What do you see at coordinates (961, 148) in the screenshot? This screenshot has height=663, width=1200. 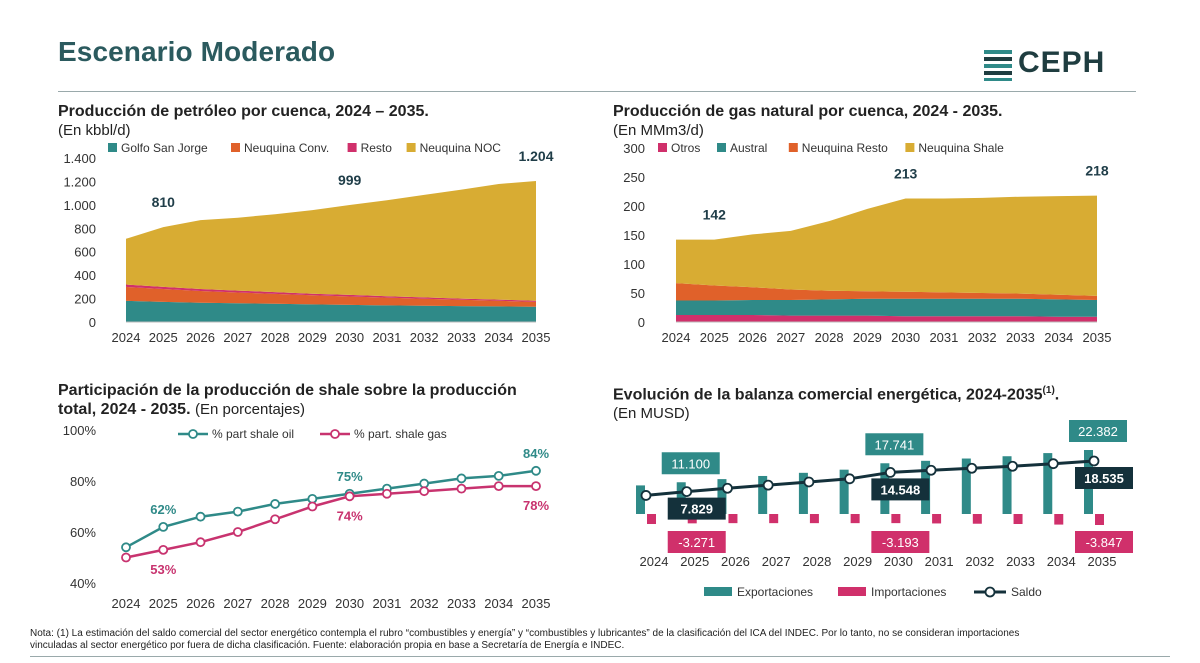 I see `gas-legend-label: Neuquina Shale` at bounding box center [961, 148].